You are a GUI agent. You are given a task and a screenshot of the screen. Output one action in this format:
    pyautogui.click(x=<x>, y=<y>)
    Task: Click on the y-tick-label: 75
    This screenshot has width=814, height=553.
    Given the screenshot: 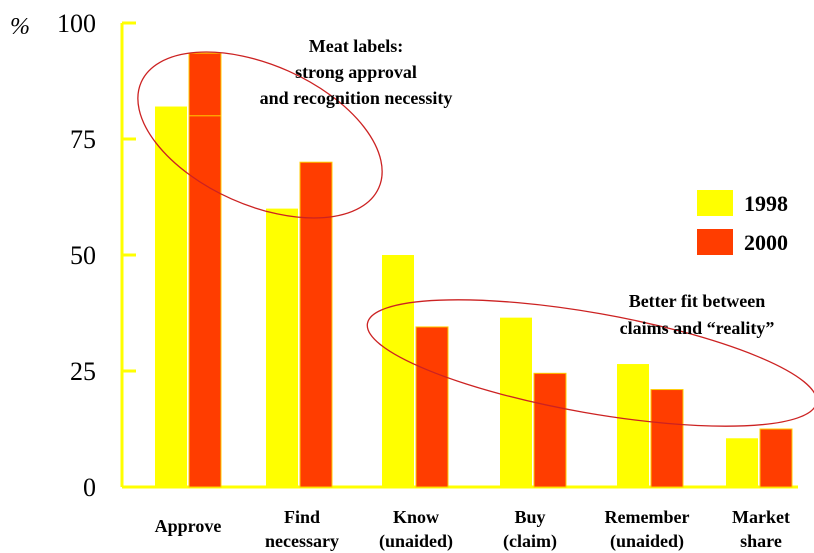 What is the action you would take?
    pyautogui.click(x=83, y=139)
    